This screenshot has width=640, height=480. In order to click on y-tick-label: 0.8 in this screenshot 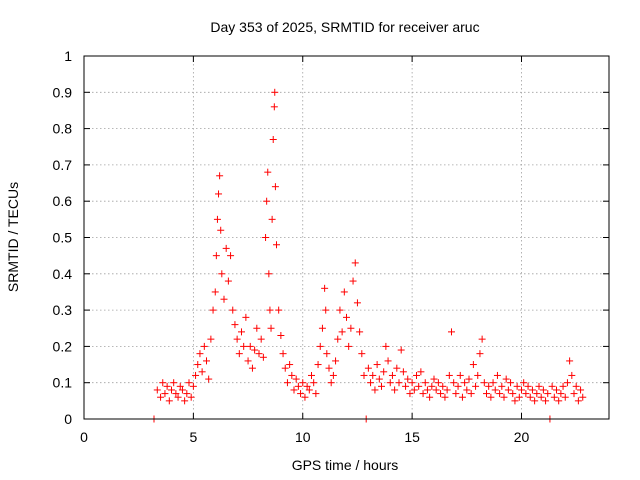, I will do `click(63, 129)`.